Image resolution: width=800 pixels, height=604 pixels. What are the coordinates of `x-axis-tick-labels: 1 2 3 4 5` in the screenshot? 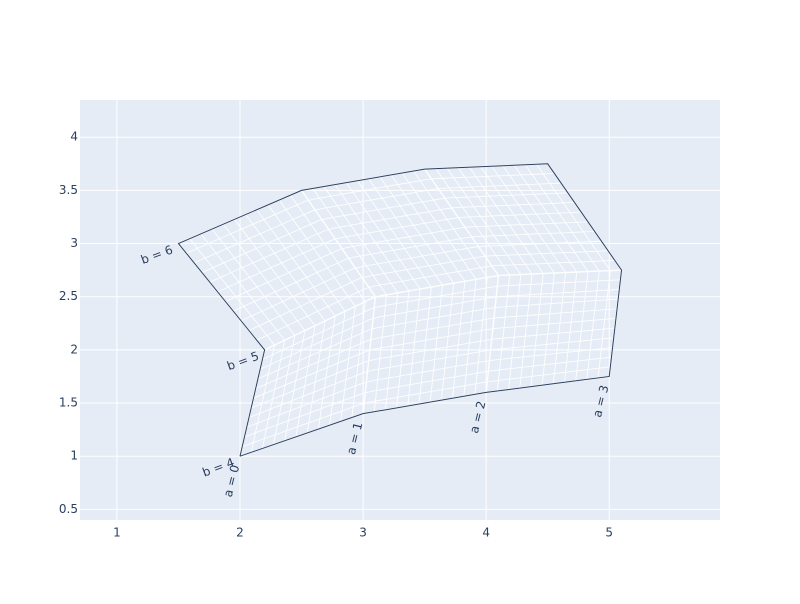 It's located at (363, 533).